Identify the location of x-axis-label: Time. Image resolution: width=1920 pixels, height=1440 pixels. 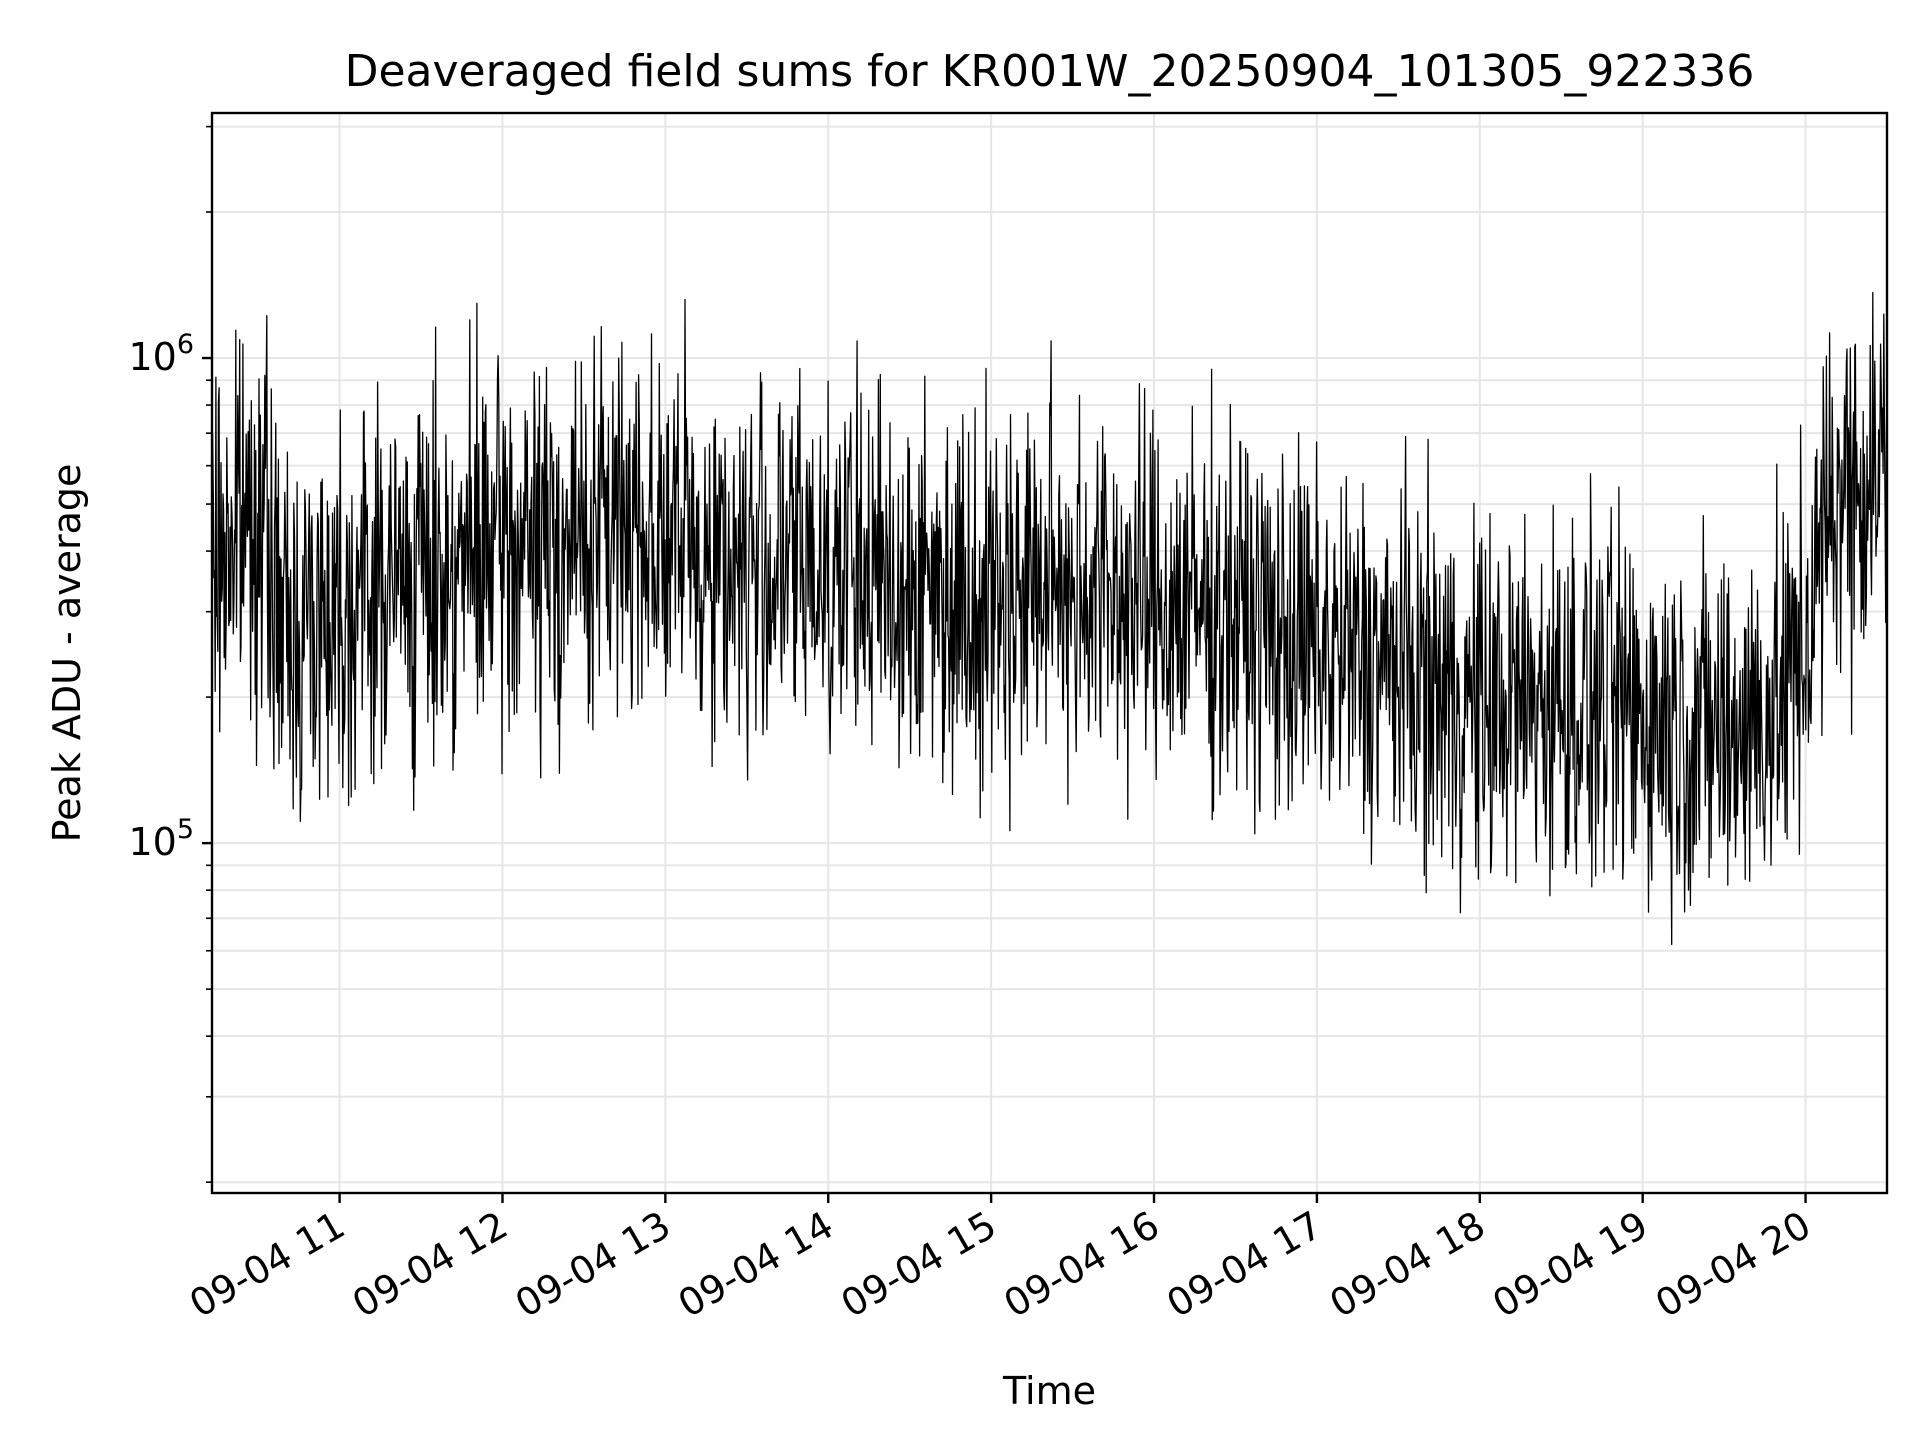
(1049, 1391).